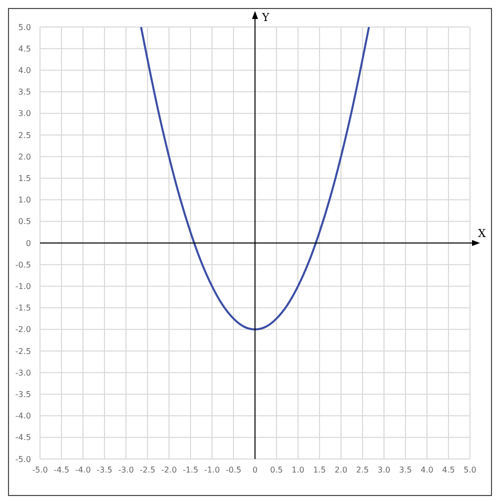 The image size is (500, 502). I want to click on y-tick-label: -3.5, so click(23, 395).